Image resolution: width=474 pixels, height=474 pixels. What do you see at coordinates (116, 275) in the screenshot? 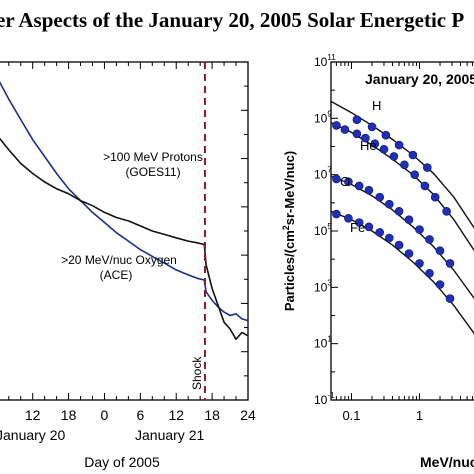
I see `oxygen-series-sublabel: (ACE)` at bounding box center [116, 275].